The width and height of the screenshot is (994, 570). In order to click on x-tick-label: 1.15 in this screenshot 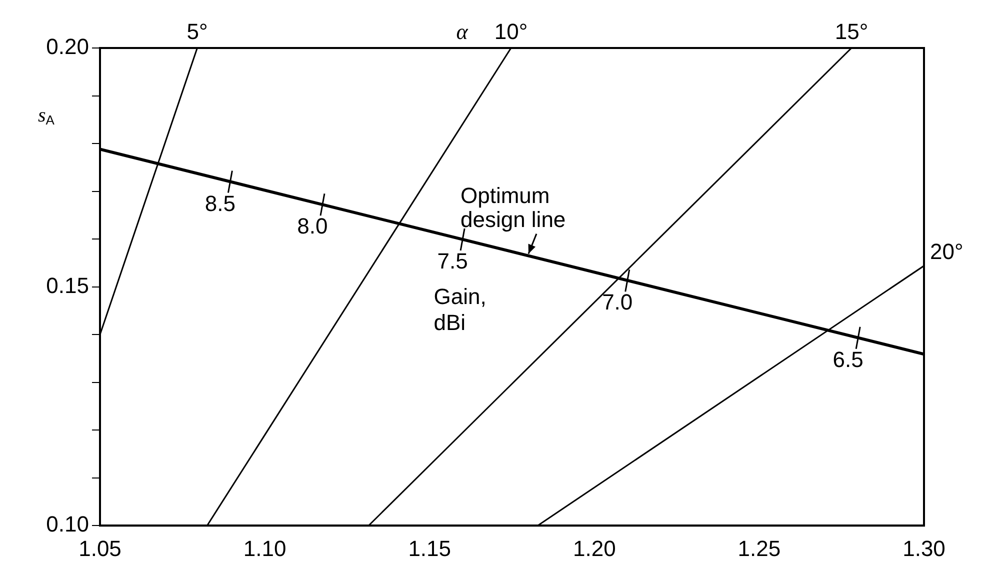, I will do `click(430, 548)`.